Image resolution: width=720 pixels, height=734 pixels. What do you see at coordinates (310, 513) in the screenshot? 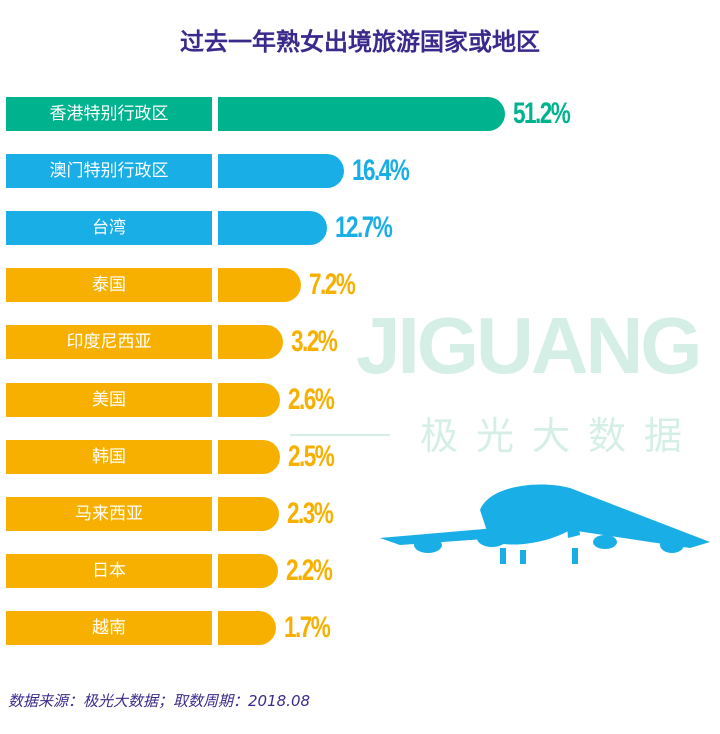
I see `value-label: 2.3%` at bounding box center [310, 513].